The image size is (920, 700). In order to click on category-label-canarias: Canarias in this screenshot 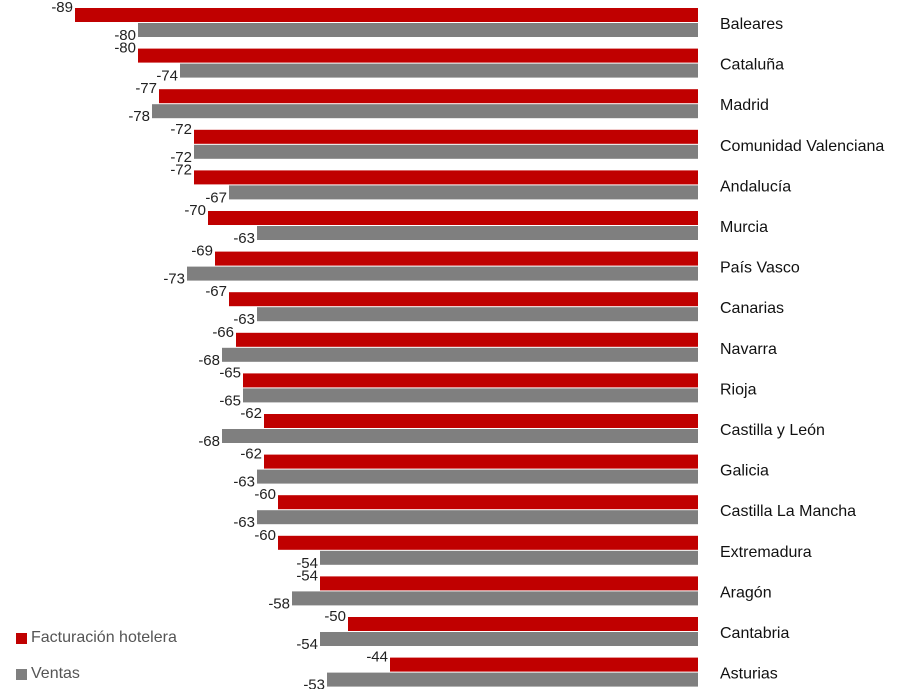, I will do `click(752, 308)`.